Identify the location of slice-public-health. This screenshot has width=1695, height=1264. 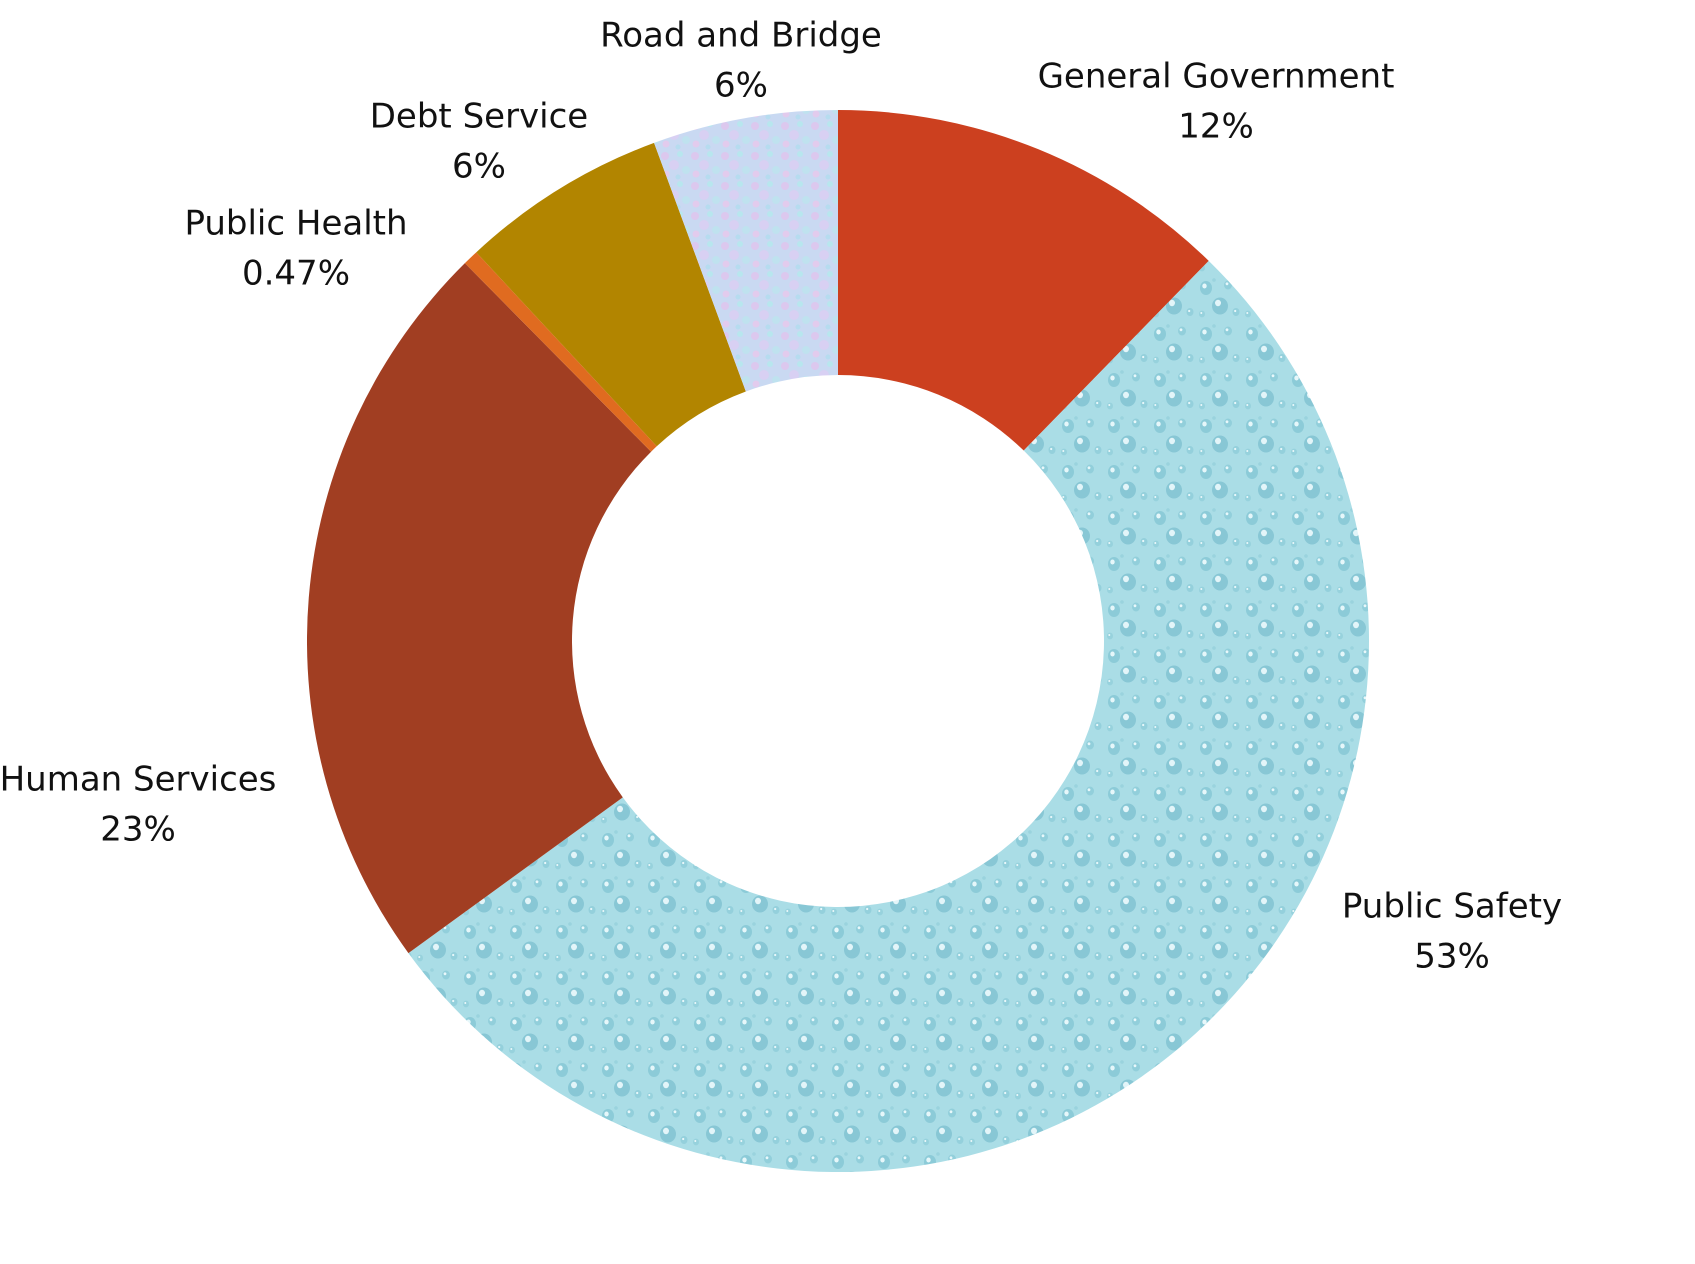
(560, 352).